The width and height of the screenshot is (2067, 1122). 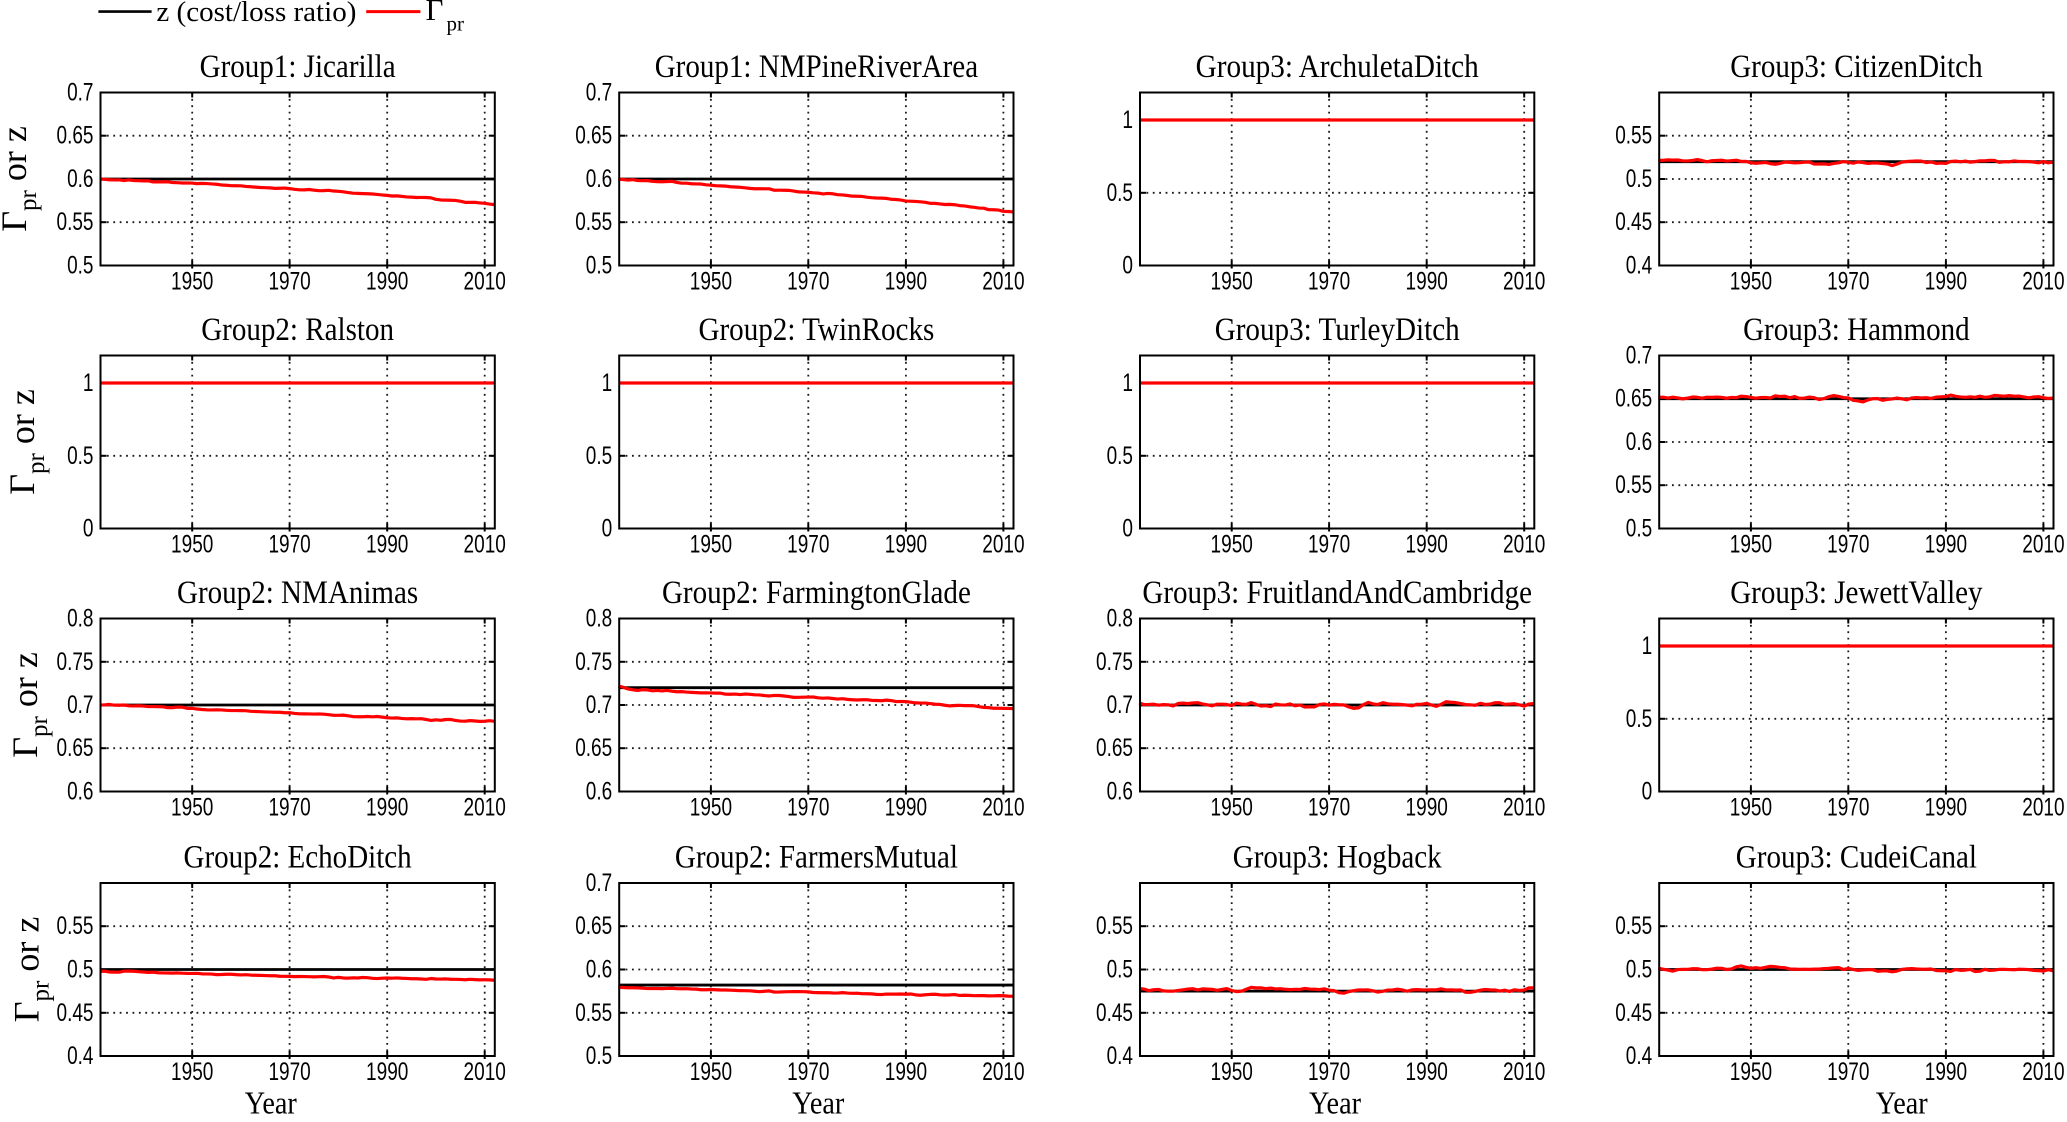 I want to click on svg-text: Group1: Jicarilla, so click(x=298, y=67).